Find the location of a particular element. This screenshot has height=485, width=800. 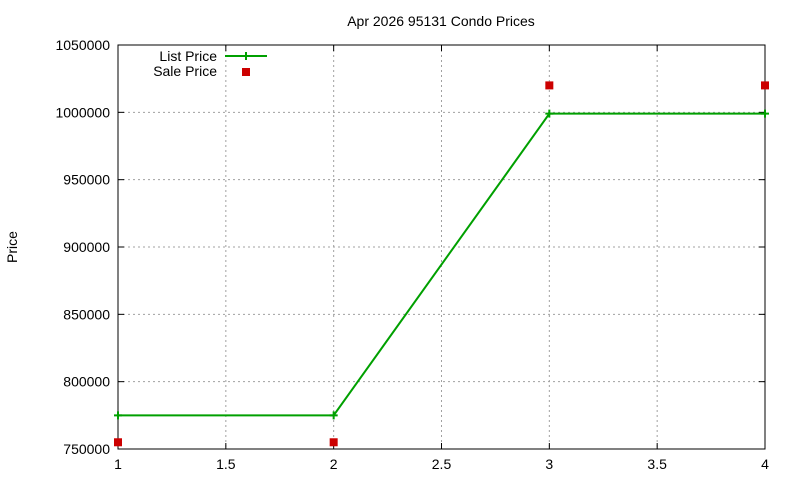

legend: List Price Sale Price is located at coordinates (210, 63).